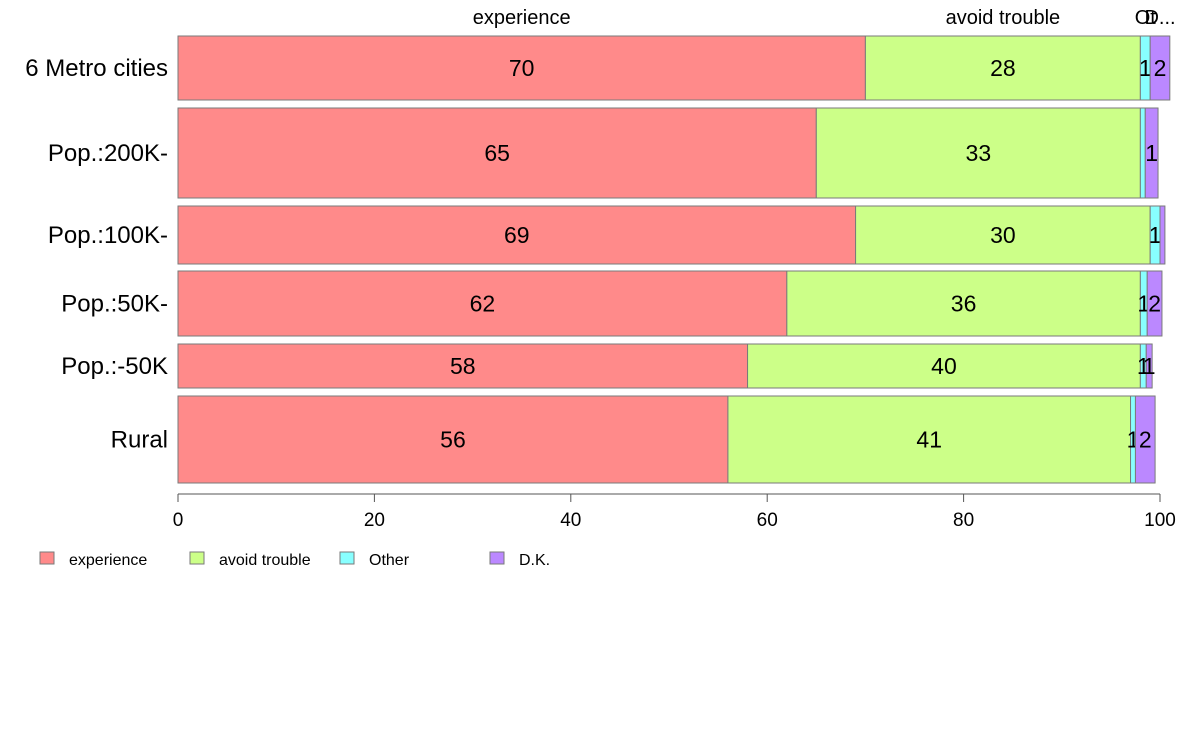 The image size is (1188, 736). I want to click on x-tick-label: 100, so click(1160, 520).